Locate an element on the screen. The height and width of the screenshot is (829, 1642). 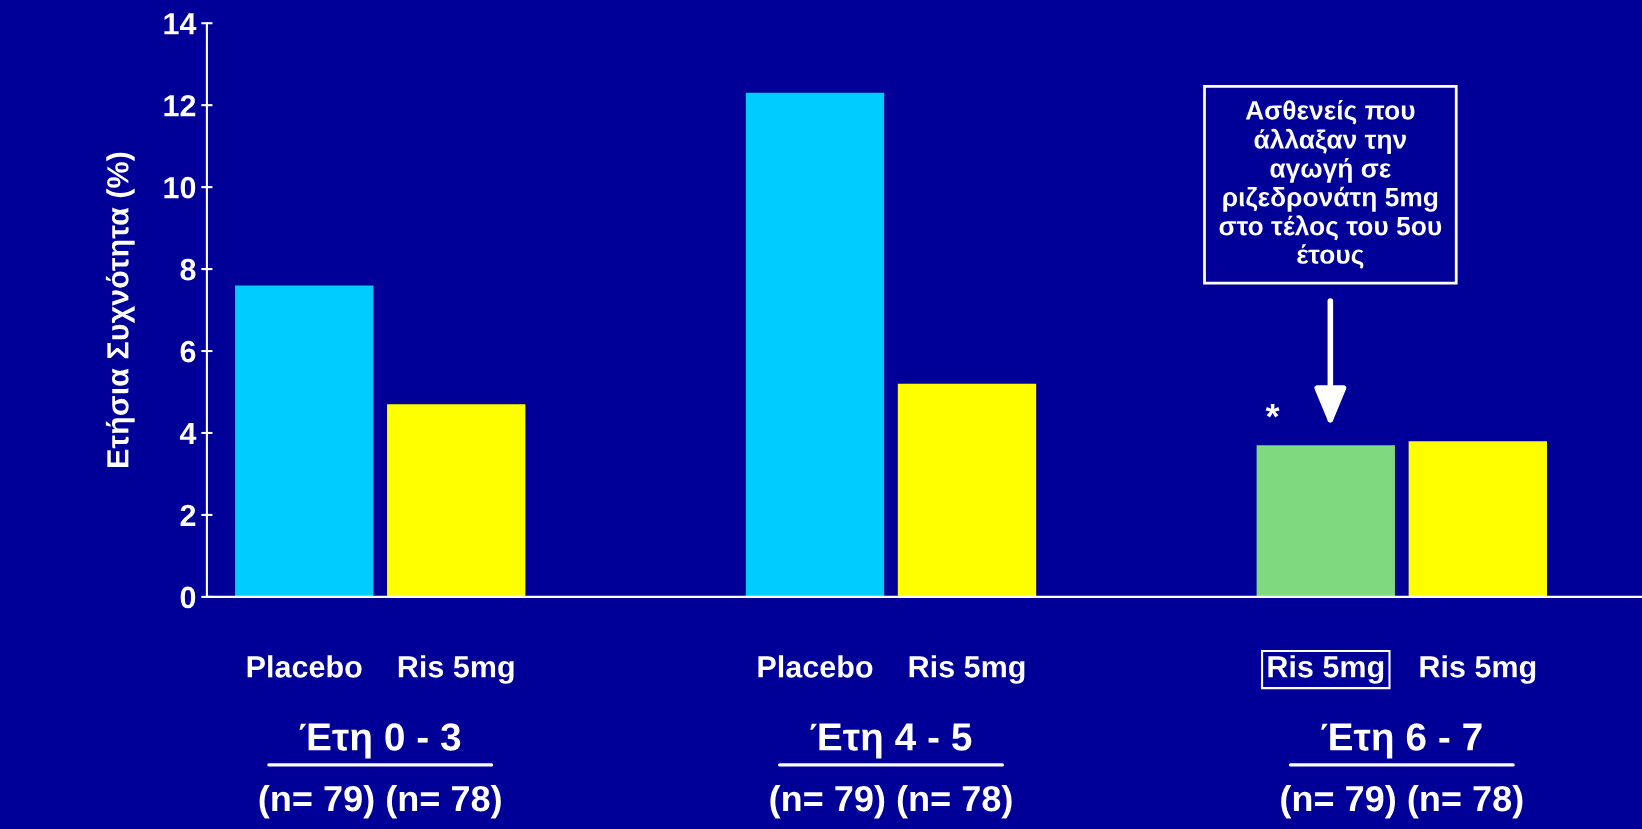
y-tick-label: 6 is located at coordinates (188, 351).